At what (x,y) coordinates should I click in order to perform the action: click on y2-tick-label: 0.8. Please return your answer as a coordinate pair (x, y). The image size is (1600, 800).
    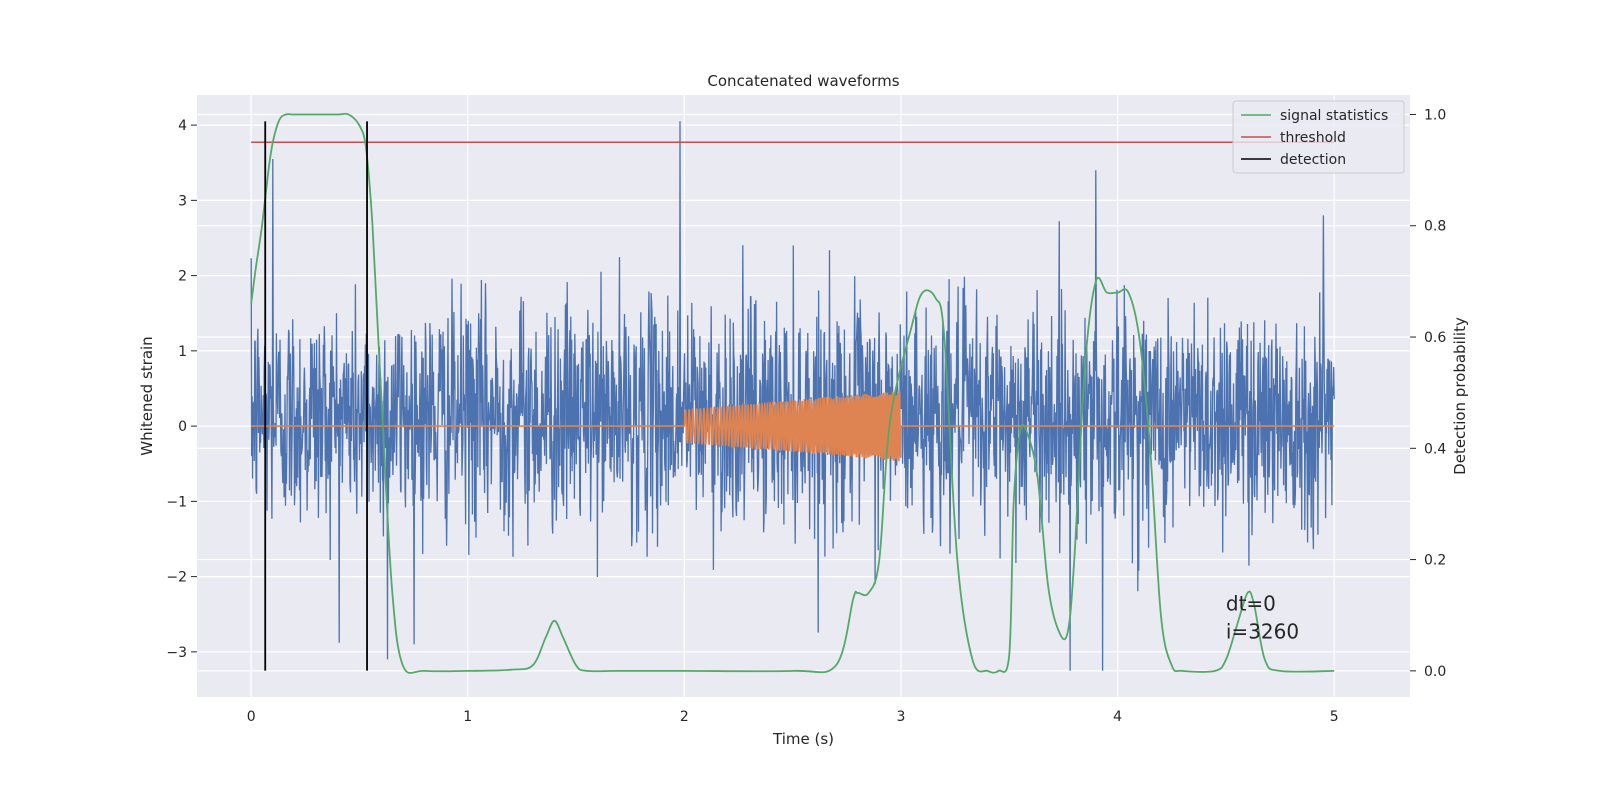
    Looking at the image, I should click on (1435, 227).